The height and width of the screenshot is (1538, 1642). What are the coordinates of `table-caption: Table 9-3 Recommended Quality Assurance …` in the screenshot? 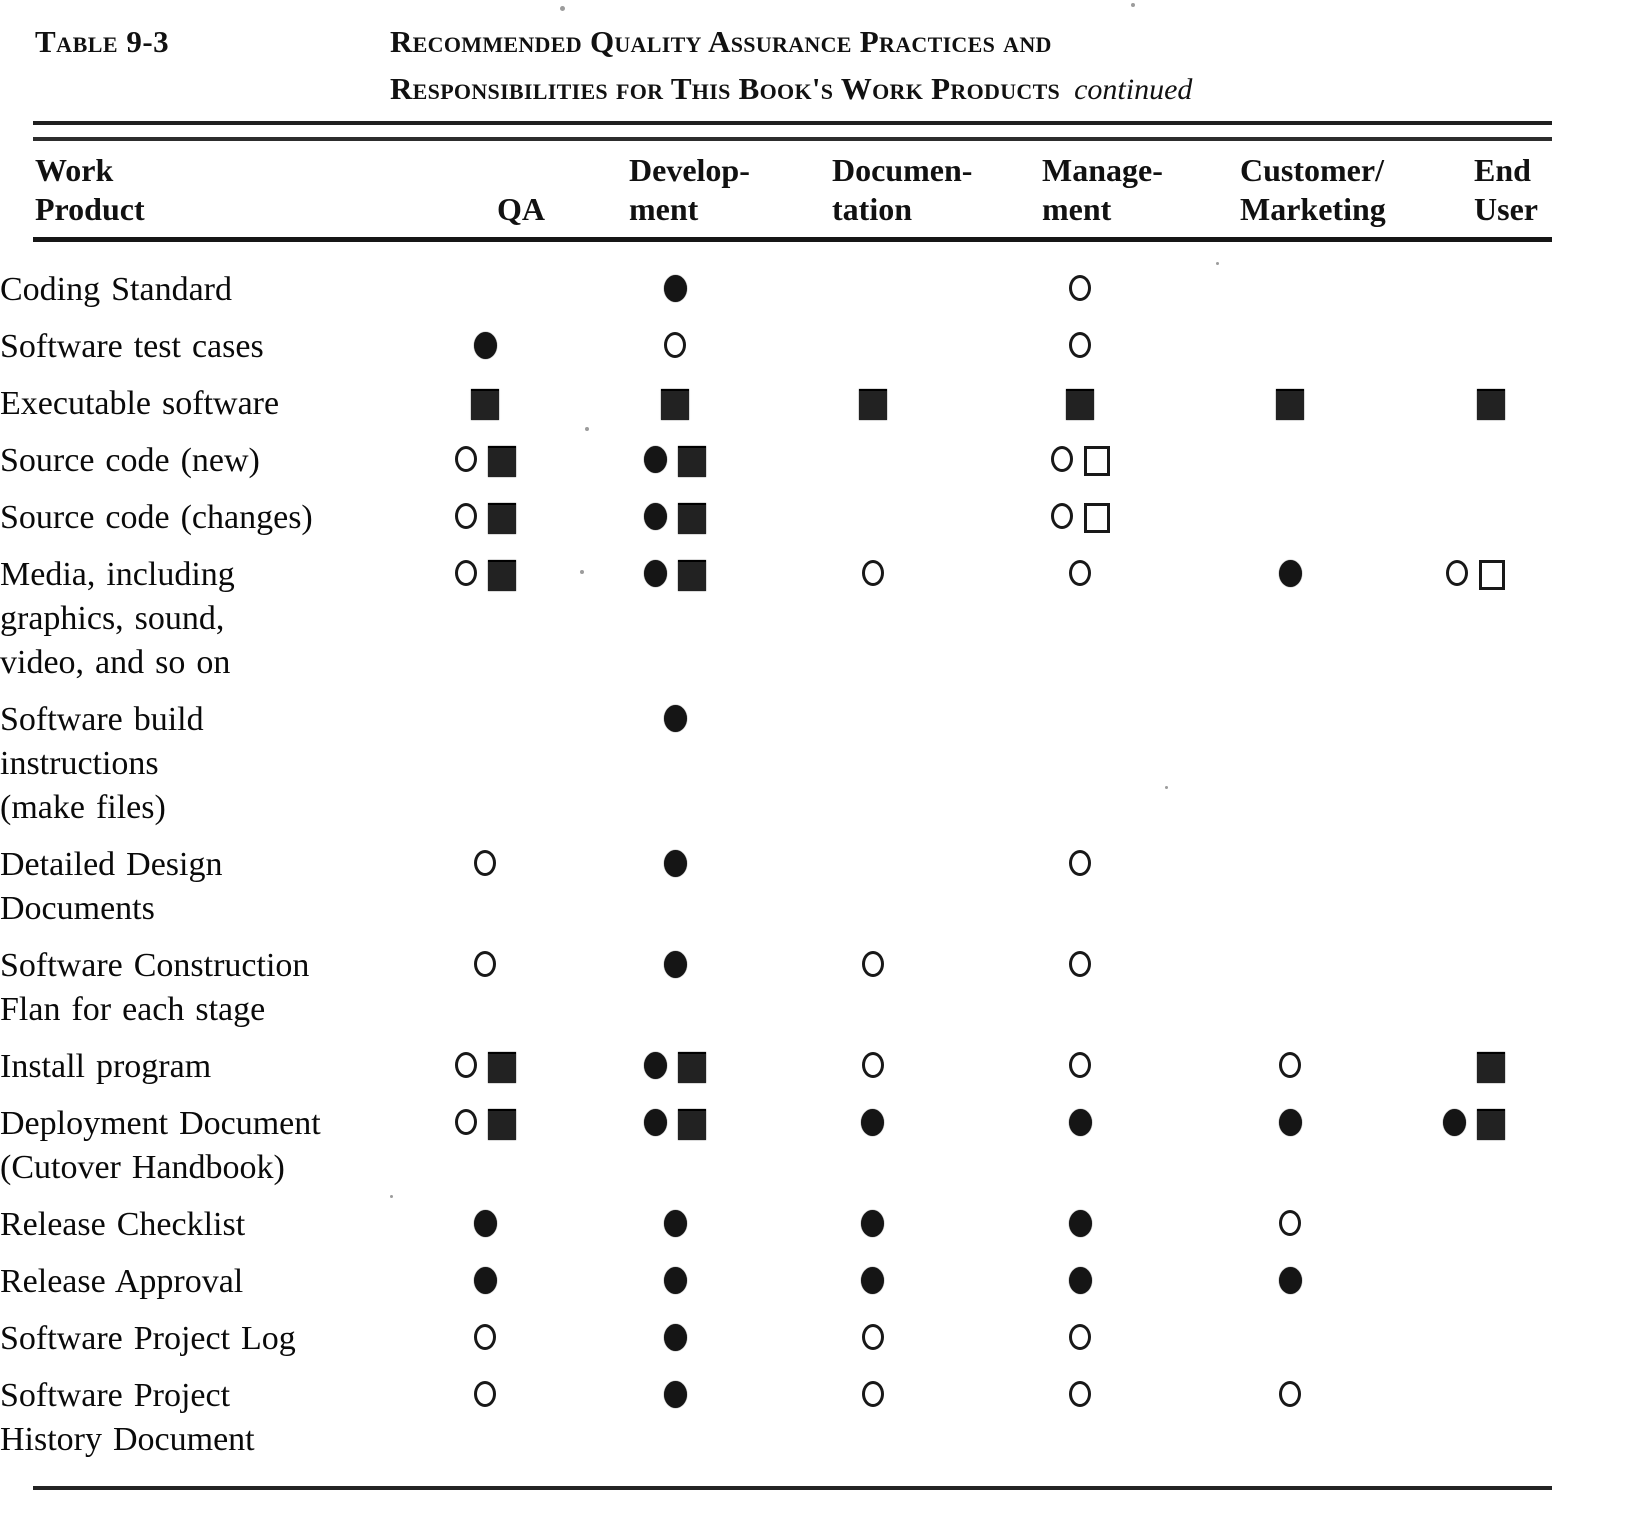 It's located at (821, 56).